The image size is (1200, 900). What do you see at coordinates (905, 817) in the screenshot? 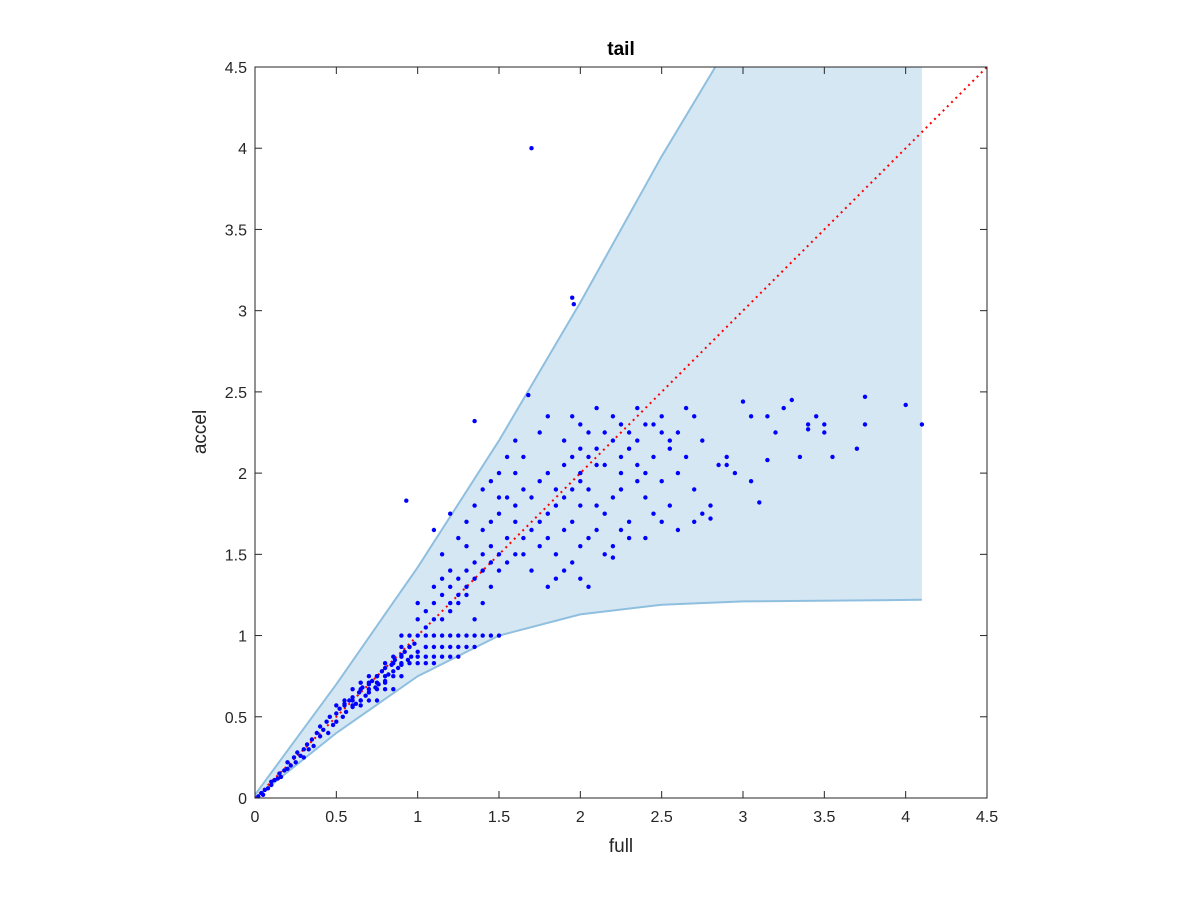
I see `x-tick-label: 4` at bounding box center [905, 817].